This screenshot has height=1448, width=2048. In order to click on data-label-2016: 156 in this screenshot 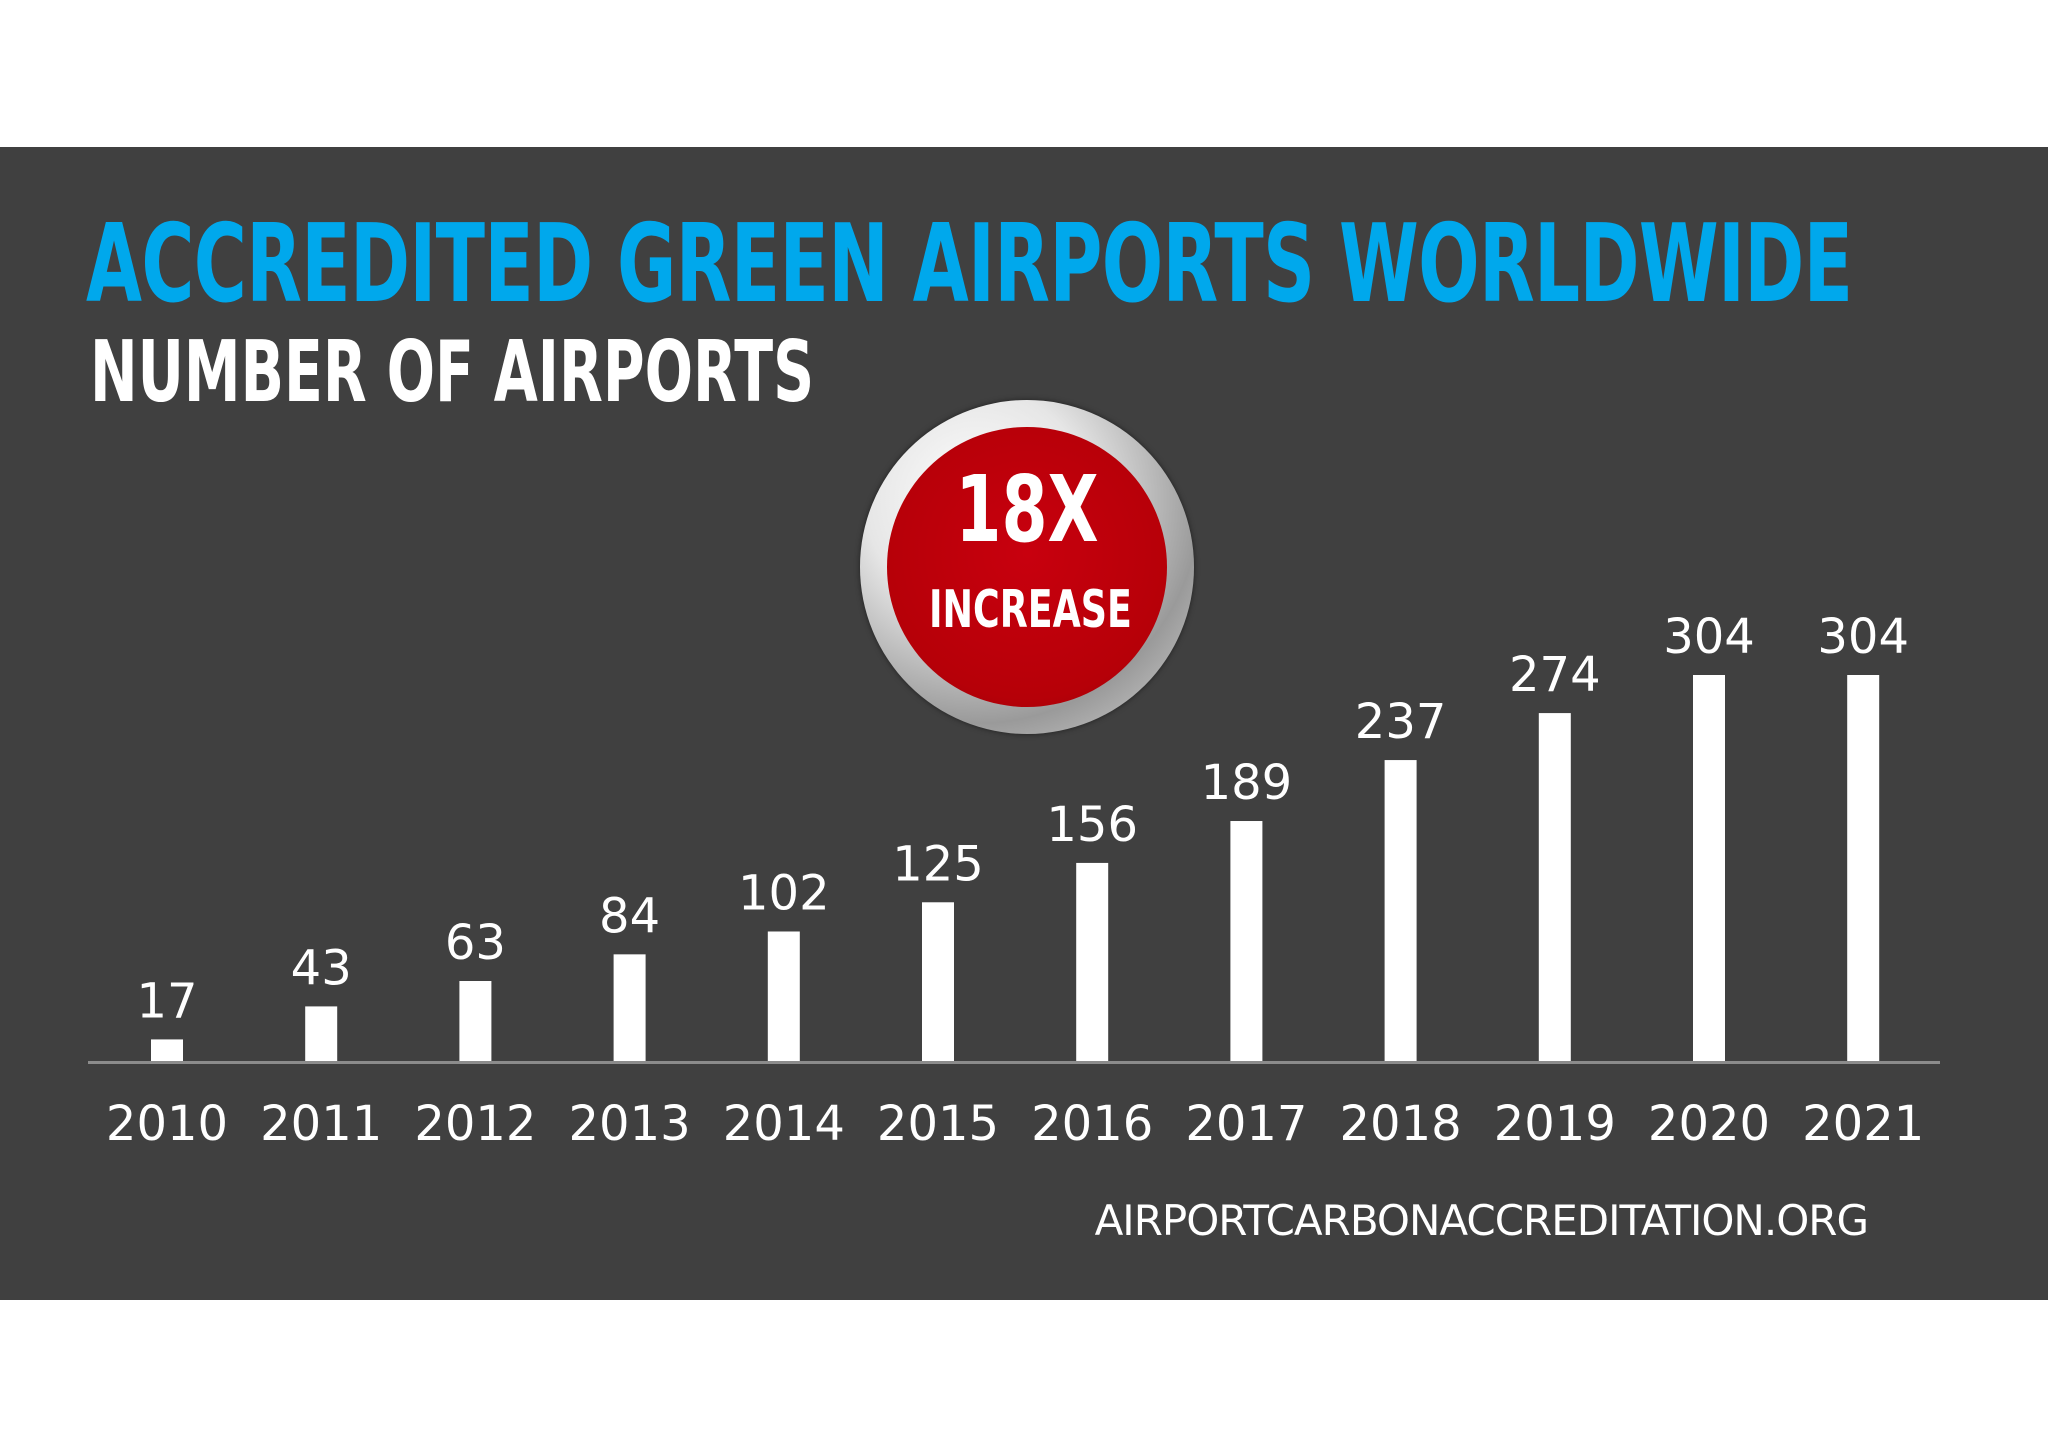, I will do `click(1092, 825)`.